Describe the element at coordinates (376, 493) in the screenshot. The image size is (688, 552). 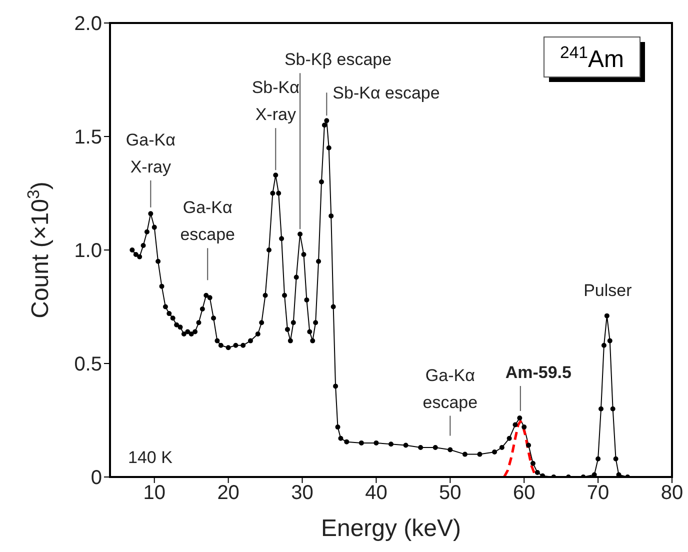
I see `x-tick-label: 40` at that location.